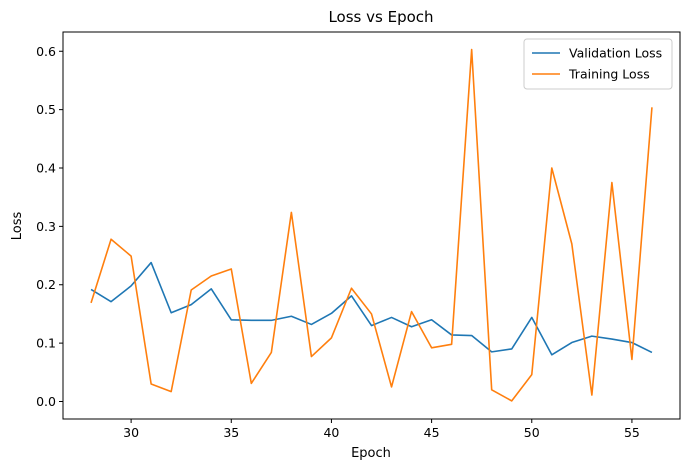  I want to click on y-tick-label-0: 0.0, so click(46, 401).